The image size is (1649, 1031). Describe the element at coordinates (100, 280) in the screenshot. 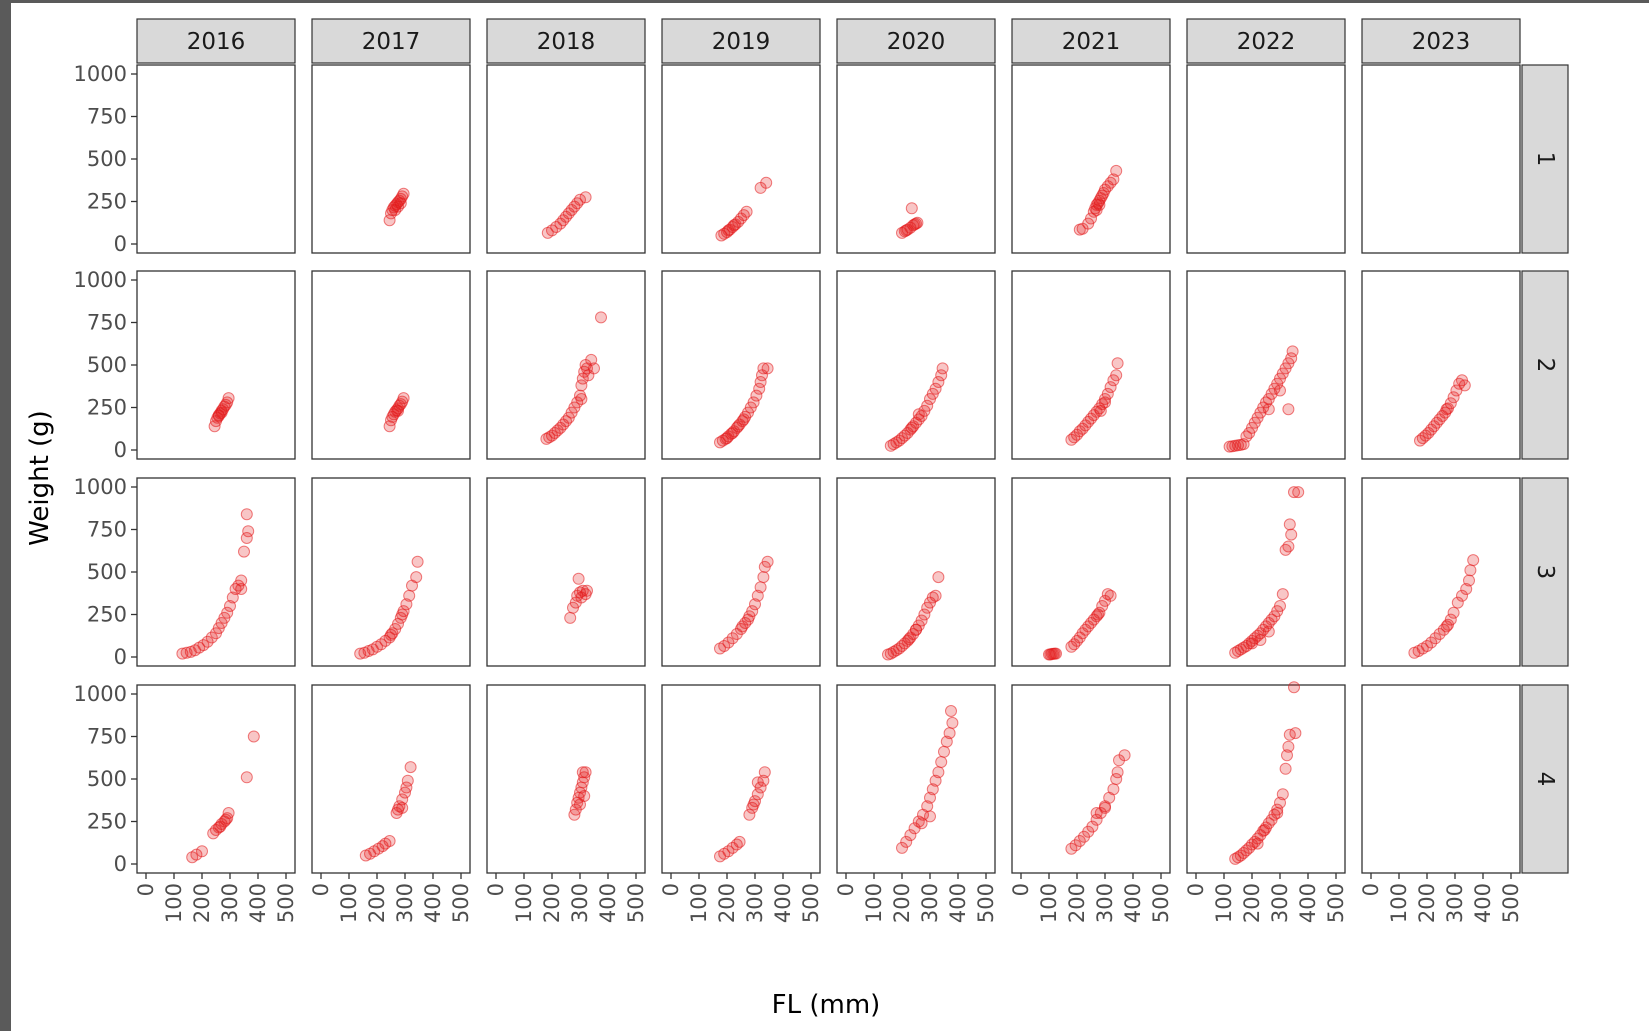

I see `y-tick-label: 1000` at that location.